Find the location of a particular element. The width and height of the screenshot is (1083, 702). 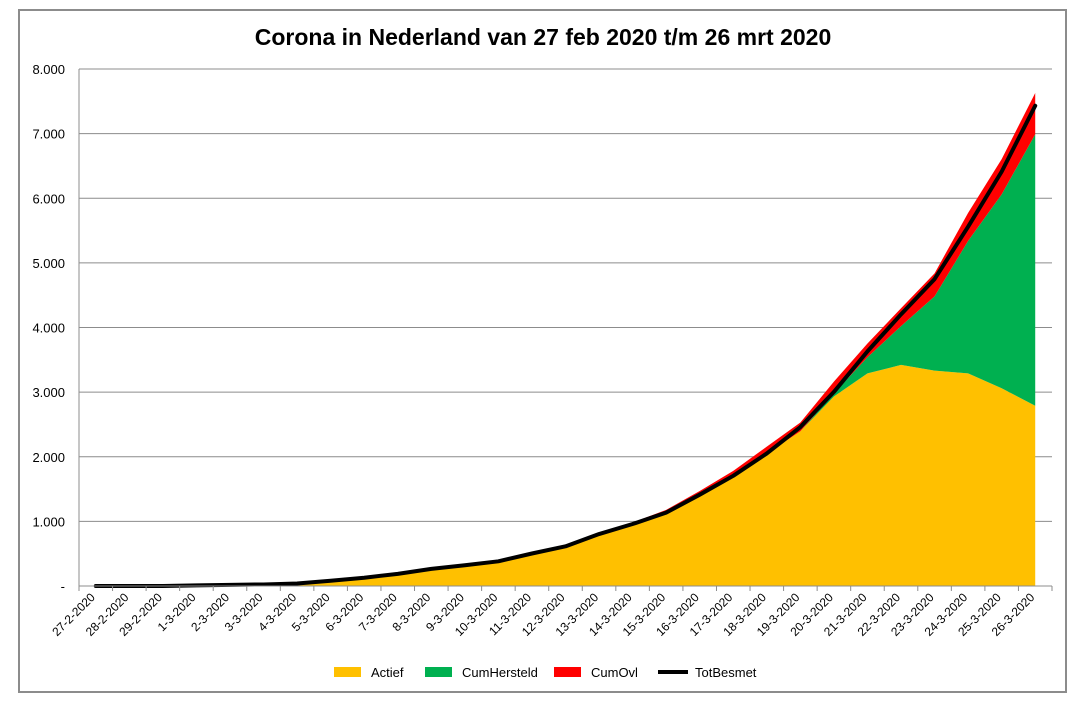

y-tick-label: 1.000 is located at coordinates (48, 521).